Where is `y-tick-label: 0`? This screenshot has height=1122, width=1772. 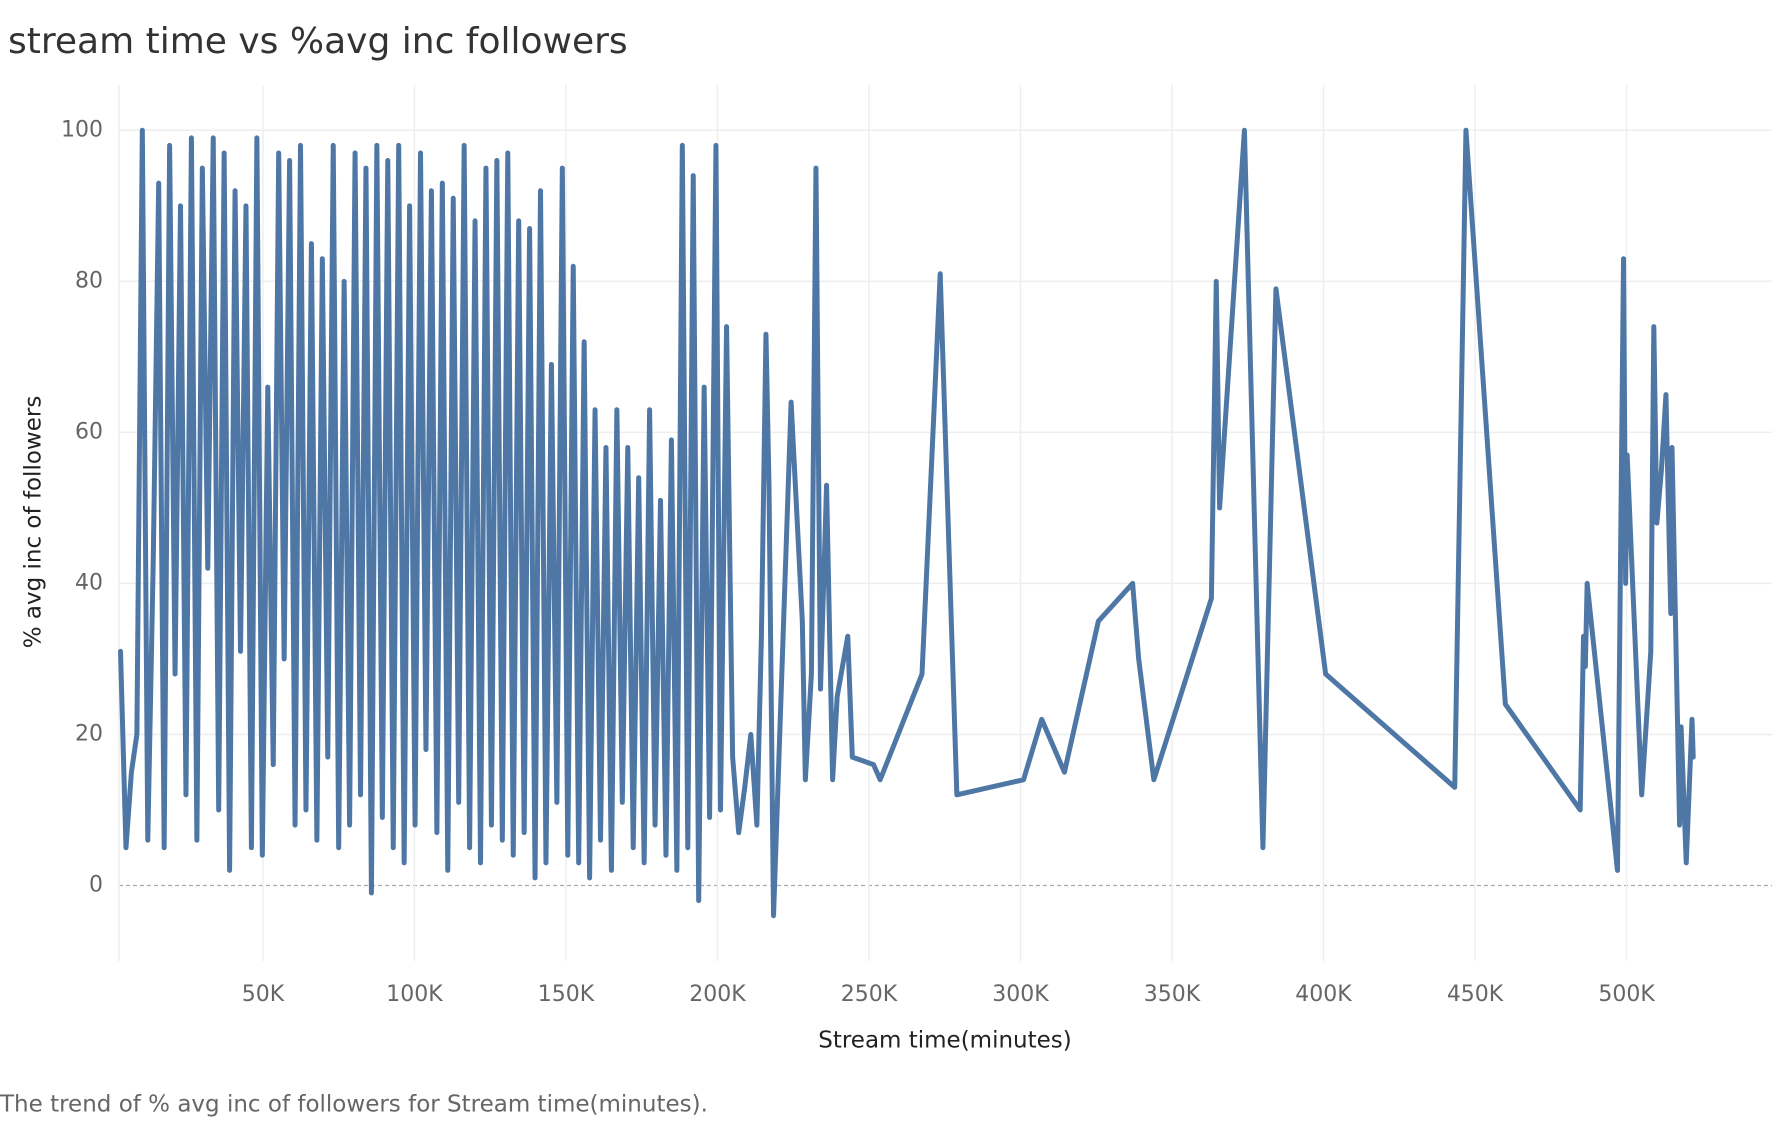
y-tick-label: 0 is located at coordinates (96, 884).